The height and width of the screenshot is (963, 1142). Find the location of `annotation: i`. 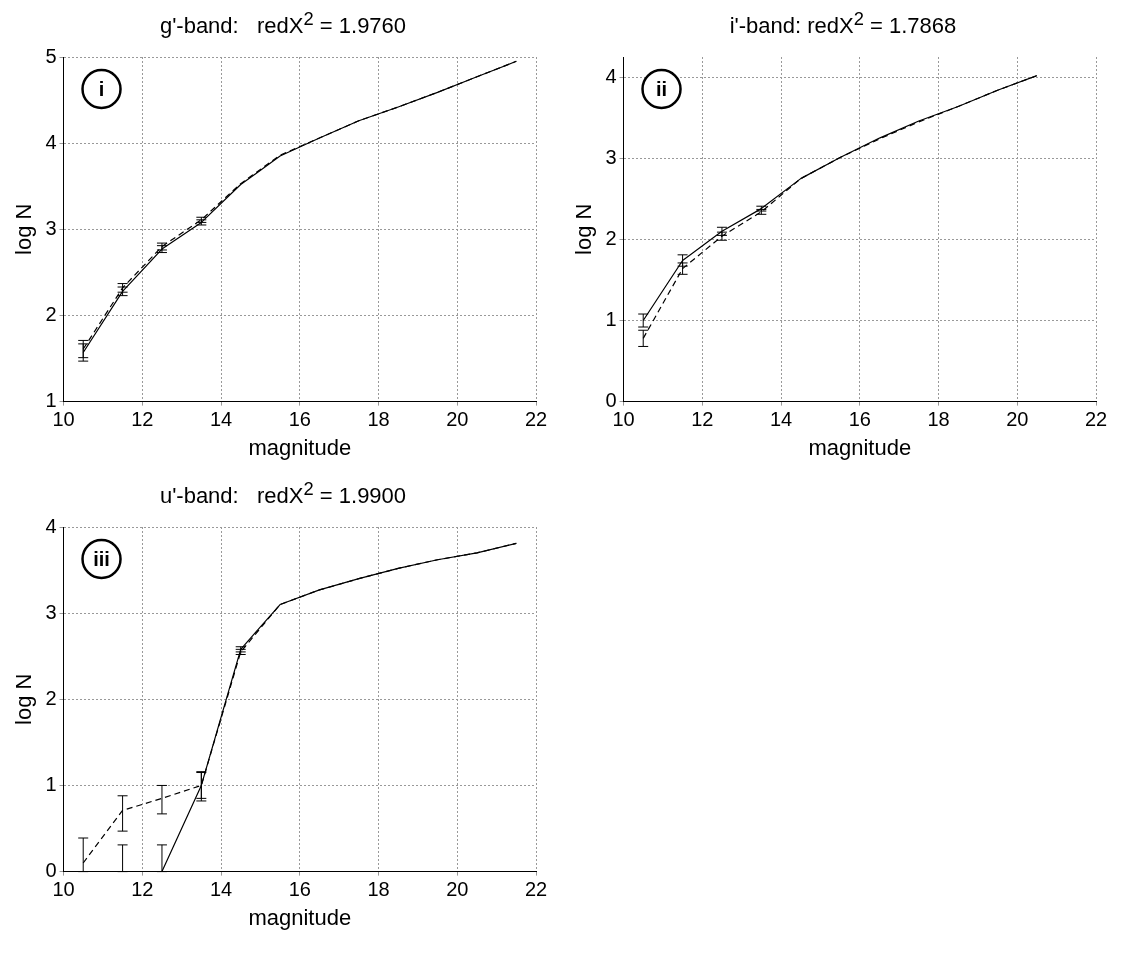

annotation: i is located at coordinates (101, 88).